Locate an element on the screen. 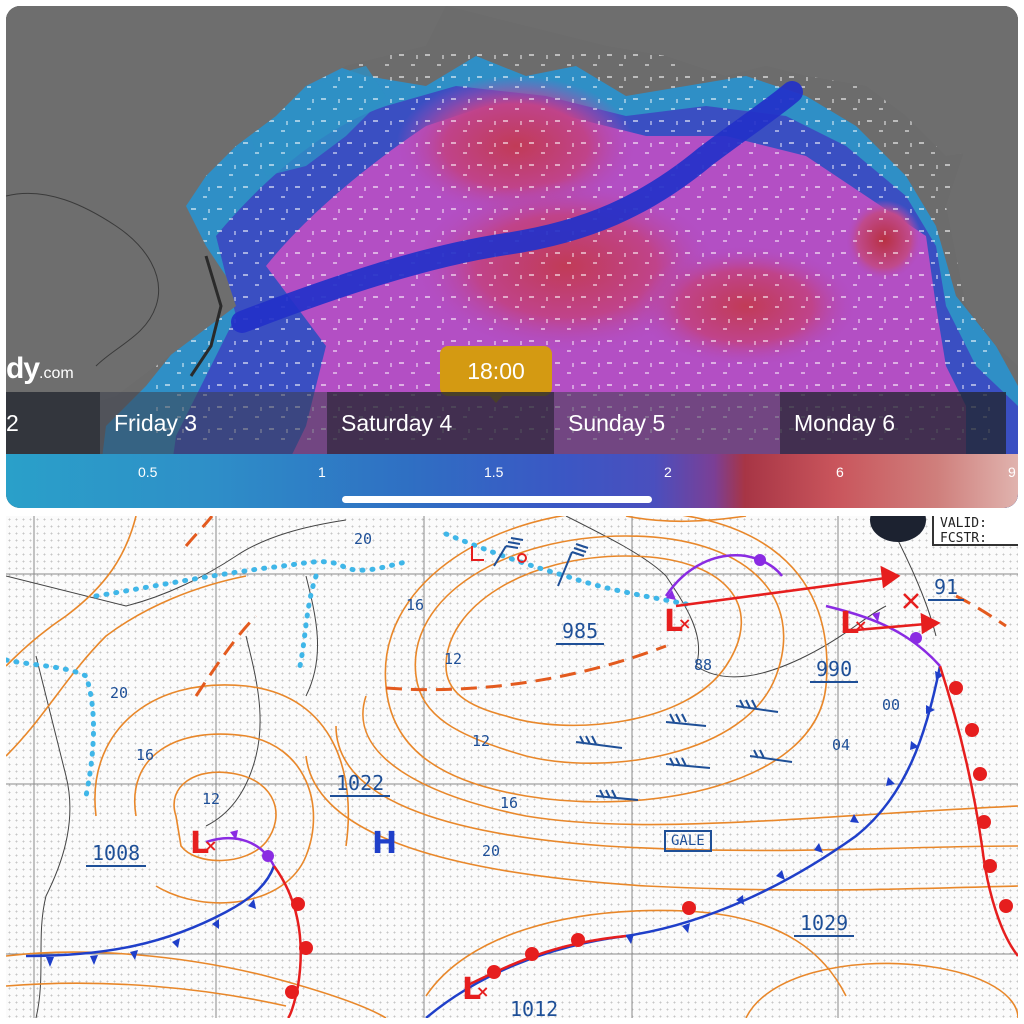 The height and width of the screenshot is (1024, 1024). pressure-label-1029: 1029 is located at coordinates (824, 924).